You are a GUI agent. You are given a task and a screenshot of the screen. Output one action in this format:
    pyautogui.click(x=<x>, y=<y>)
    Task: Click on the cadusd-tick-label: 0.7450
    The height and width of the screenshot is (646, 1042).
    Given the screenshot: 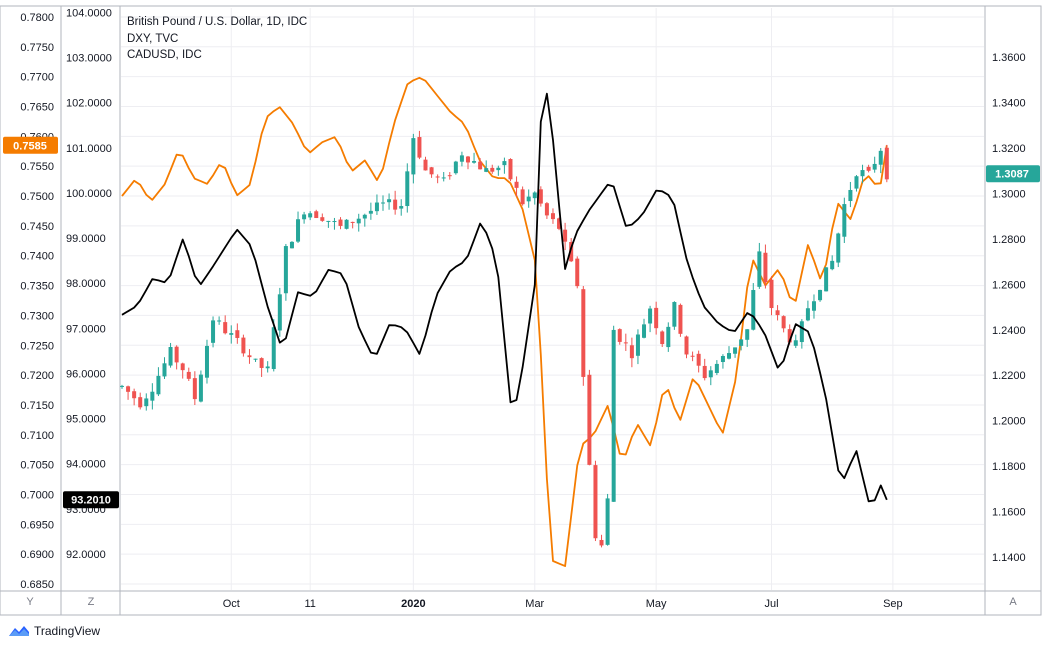 What is the action you would take?
    pyautogui.click(x=37, y=227)
    